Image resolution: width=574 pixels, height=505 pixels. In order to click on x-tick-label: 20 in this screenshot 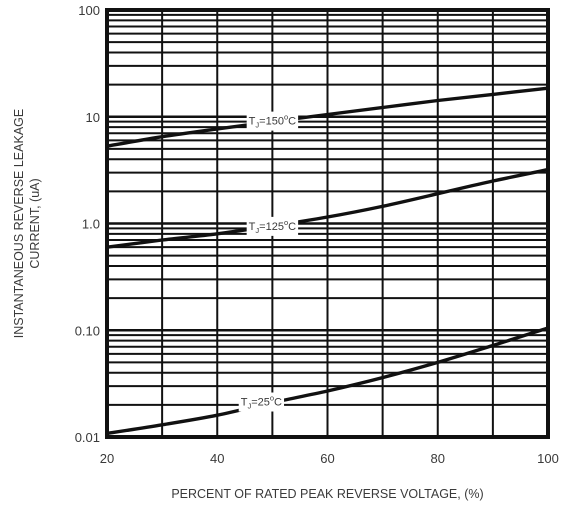, I will do `click(107, 458)`.